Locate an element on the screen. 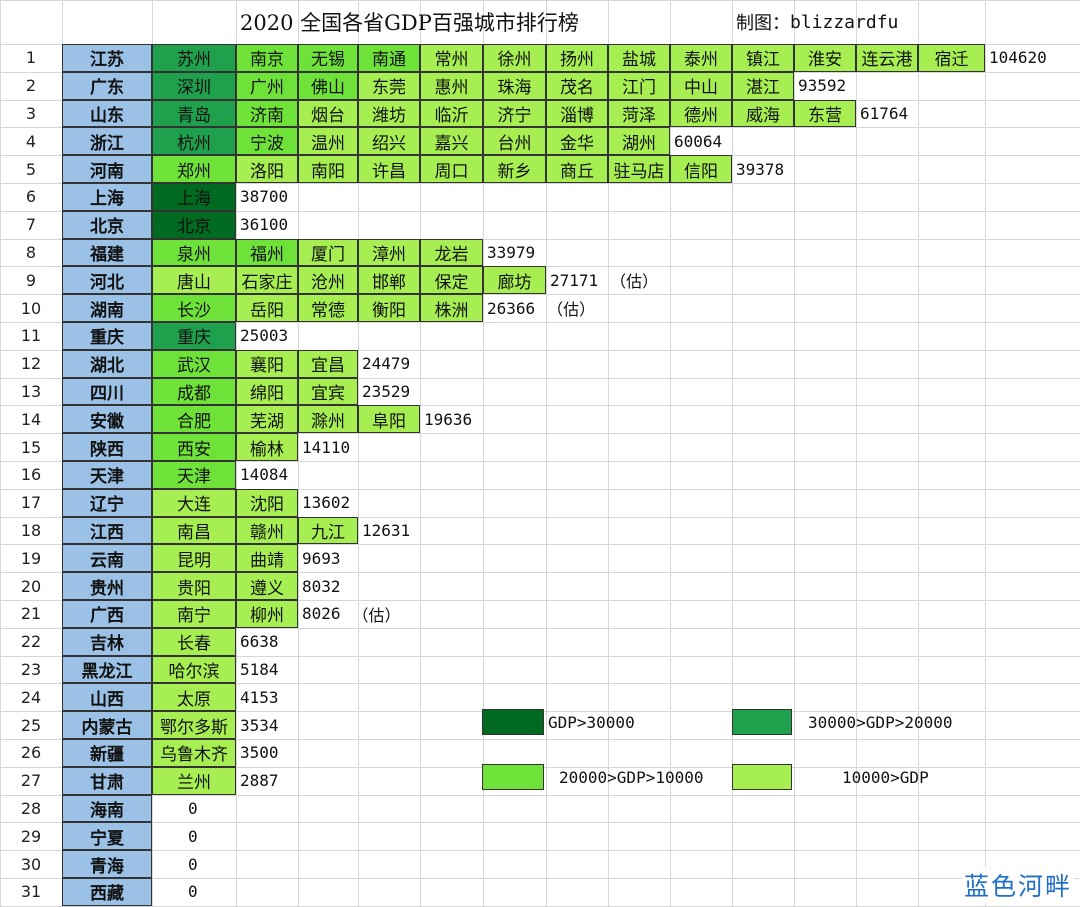  rank-number: 26 is located at coordinates (31, 753).